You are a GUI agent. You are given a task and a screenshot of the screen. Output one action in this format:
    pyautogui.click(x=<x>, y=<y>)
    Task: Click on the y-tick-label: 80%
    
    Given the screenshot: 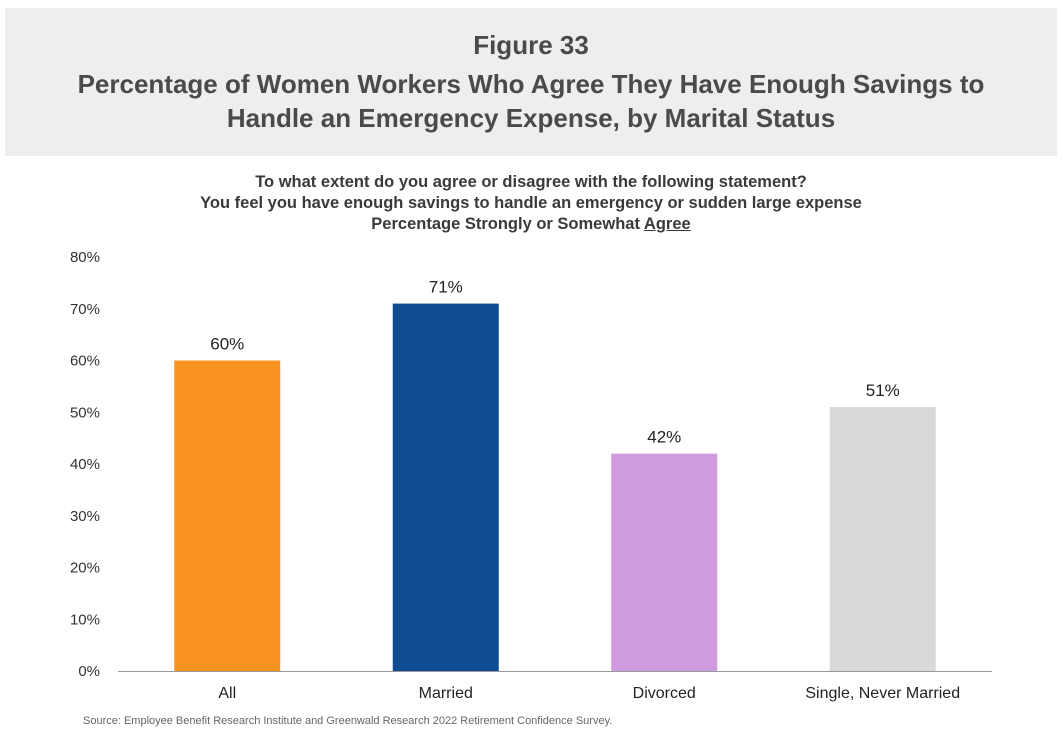 What is the action you would take?
    pyautogui.click(x=85, y=257)
    